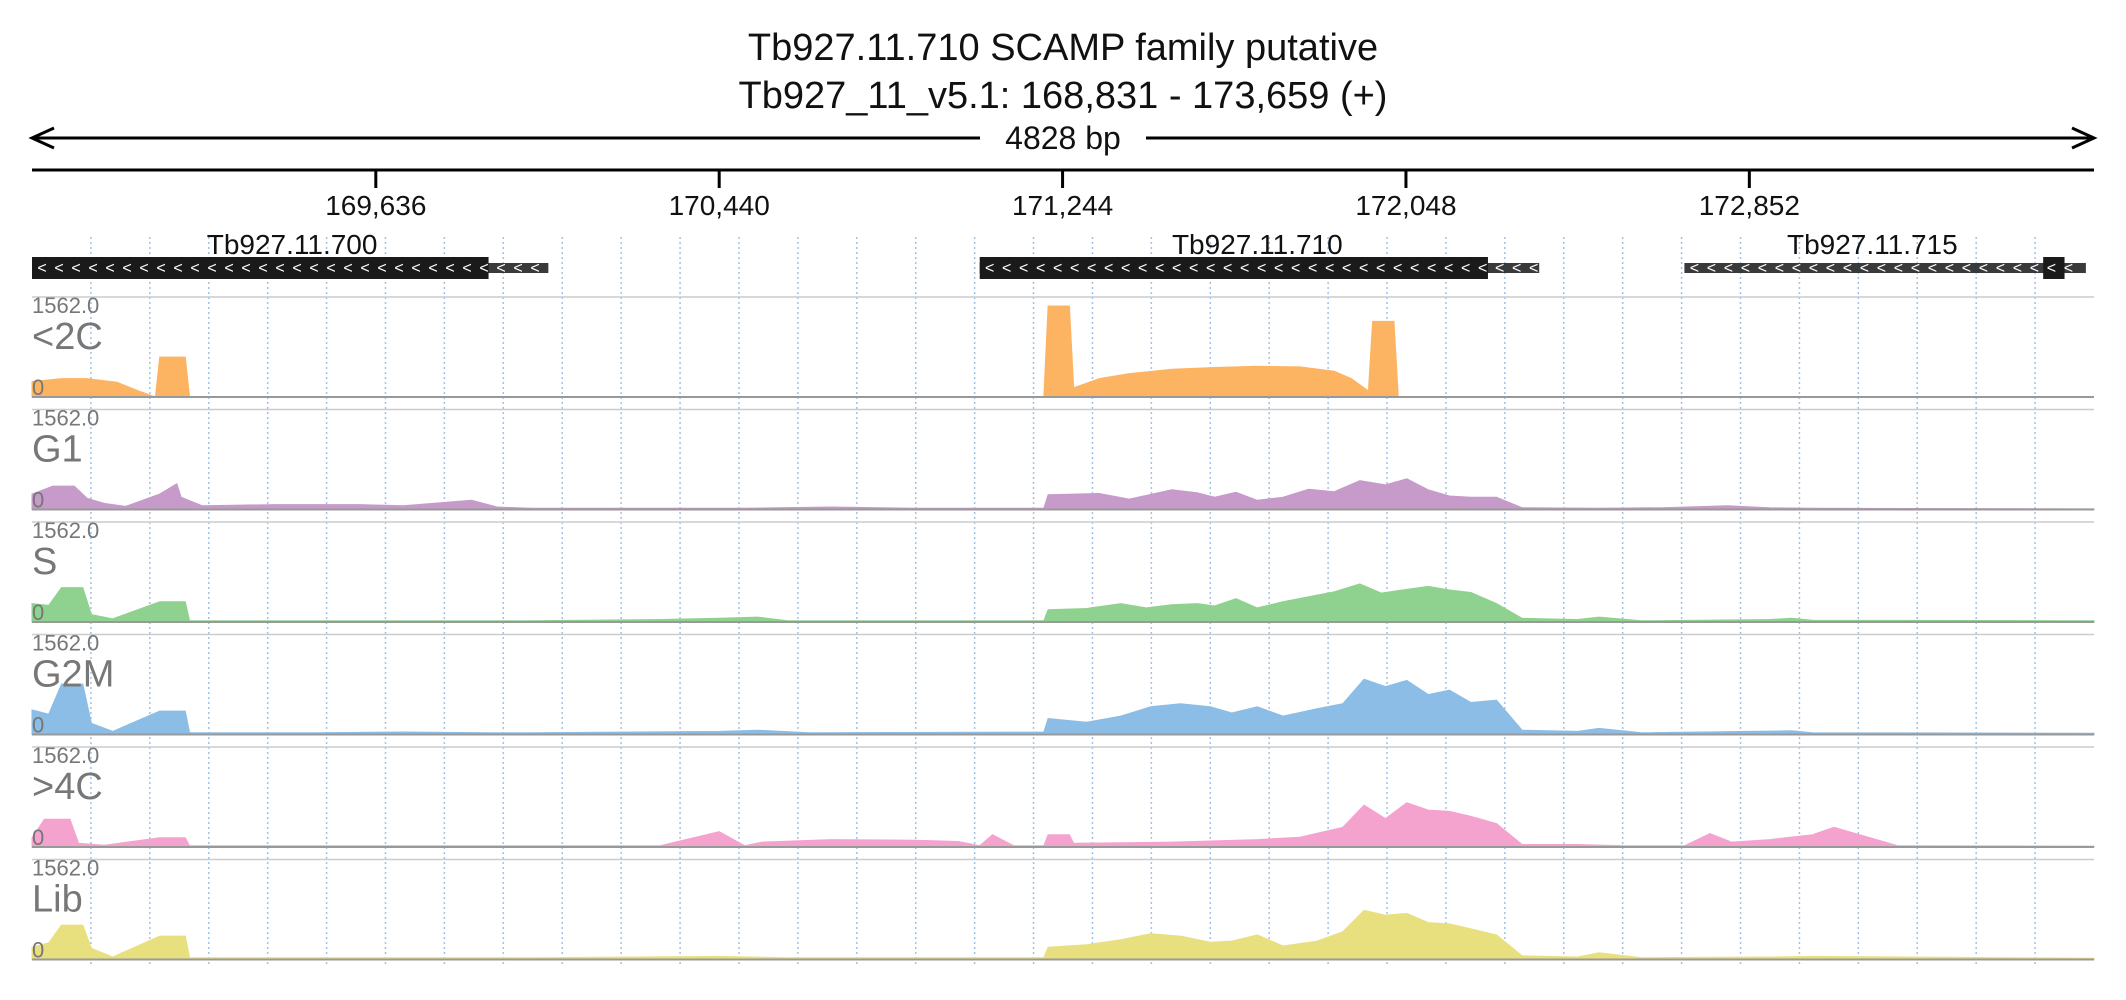  I want to click on gene-utr, so click(1885, 268).